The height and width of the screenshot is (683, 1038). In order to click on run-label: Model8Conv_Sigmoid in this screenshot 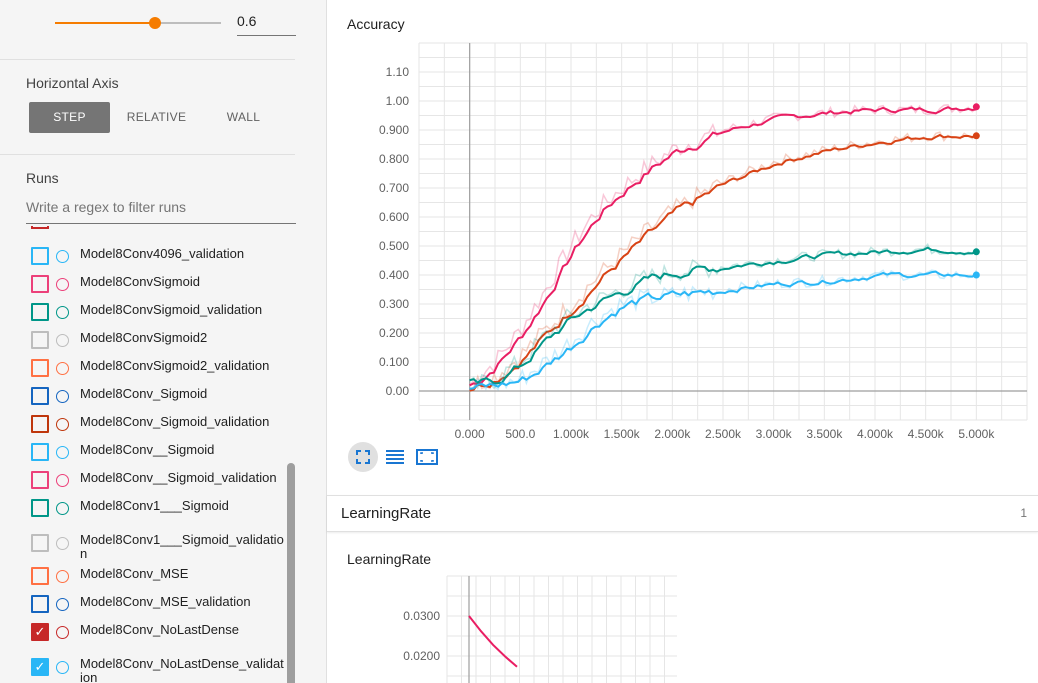, I will do `click(144, 393)`.